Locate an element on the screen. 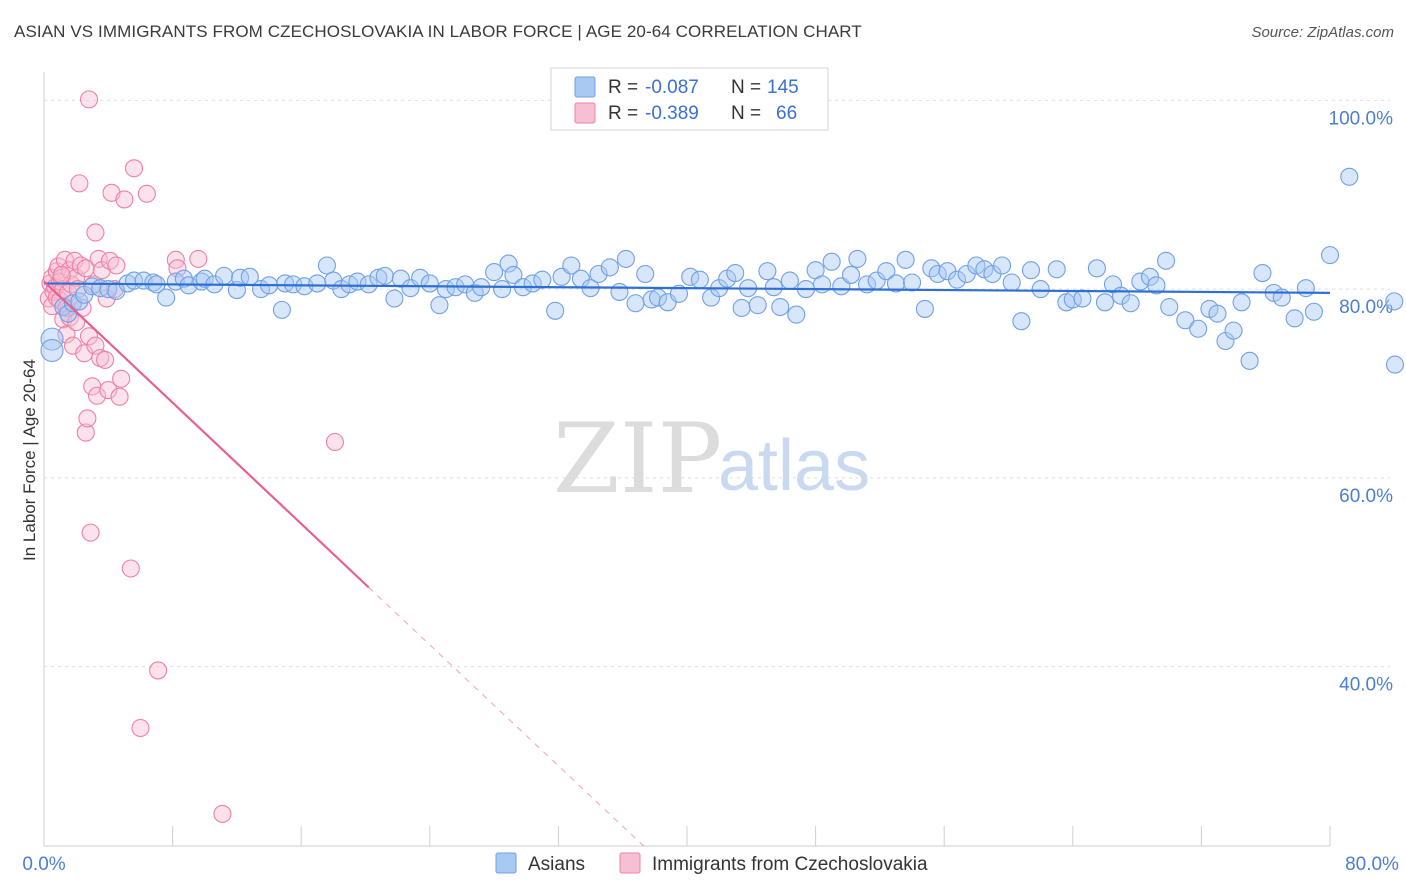 The height and width of the screenshot is (892, 1406). x-ticks is located at coordinates (687, 836).